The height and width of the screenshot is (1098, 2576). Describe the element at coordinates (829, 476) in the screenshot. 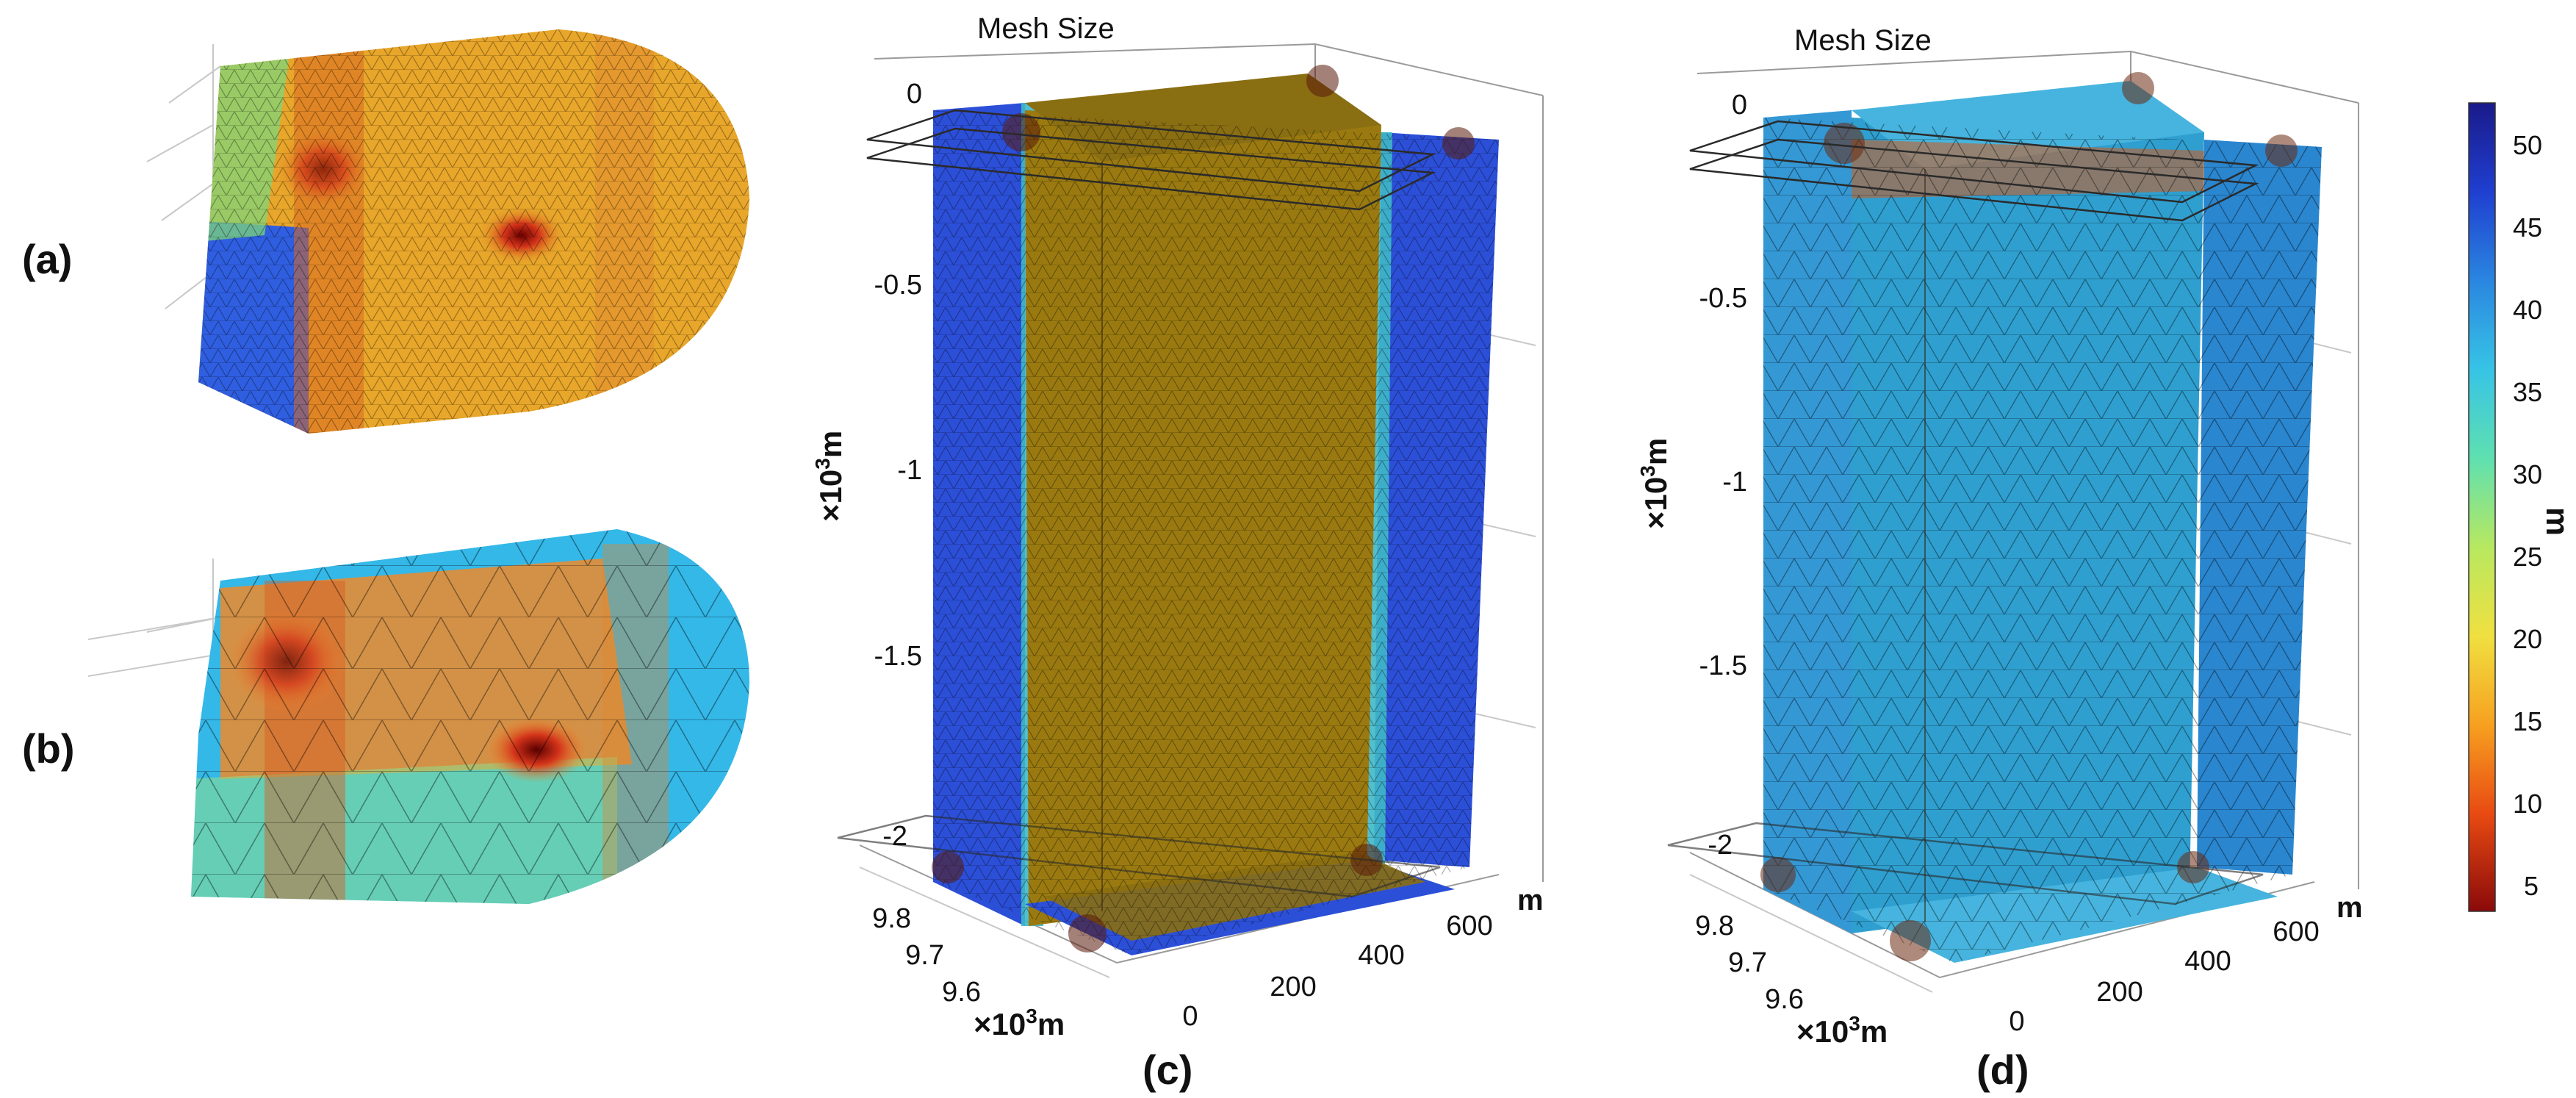

I see `panel-c-z-label: ×103m` at that location.